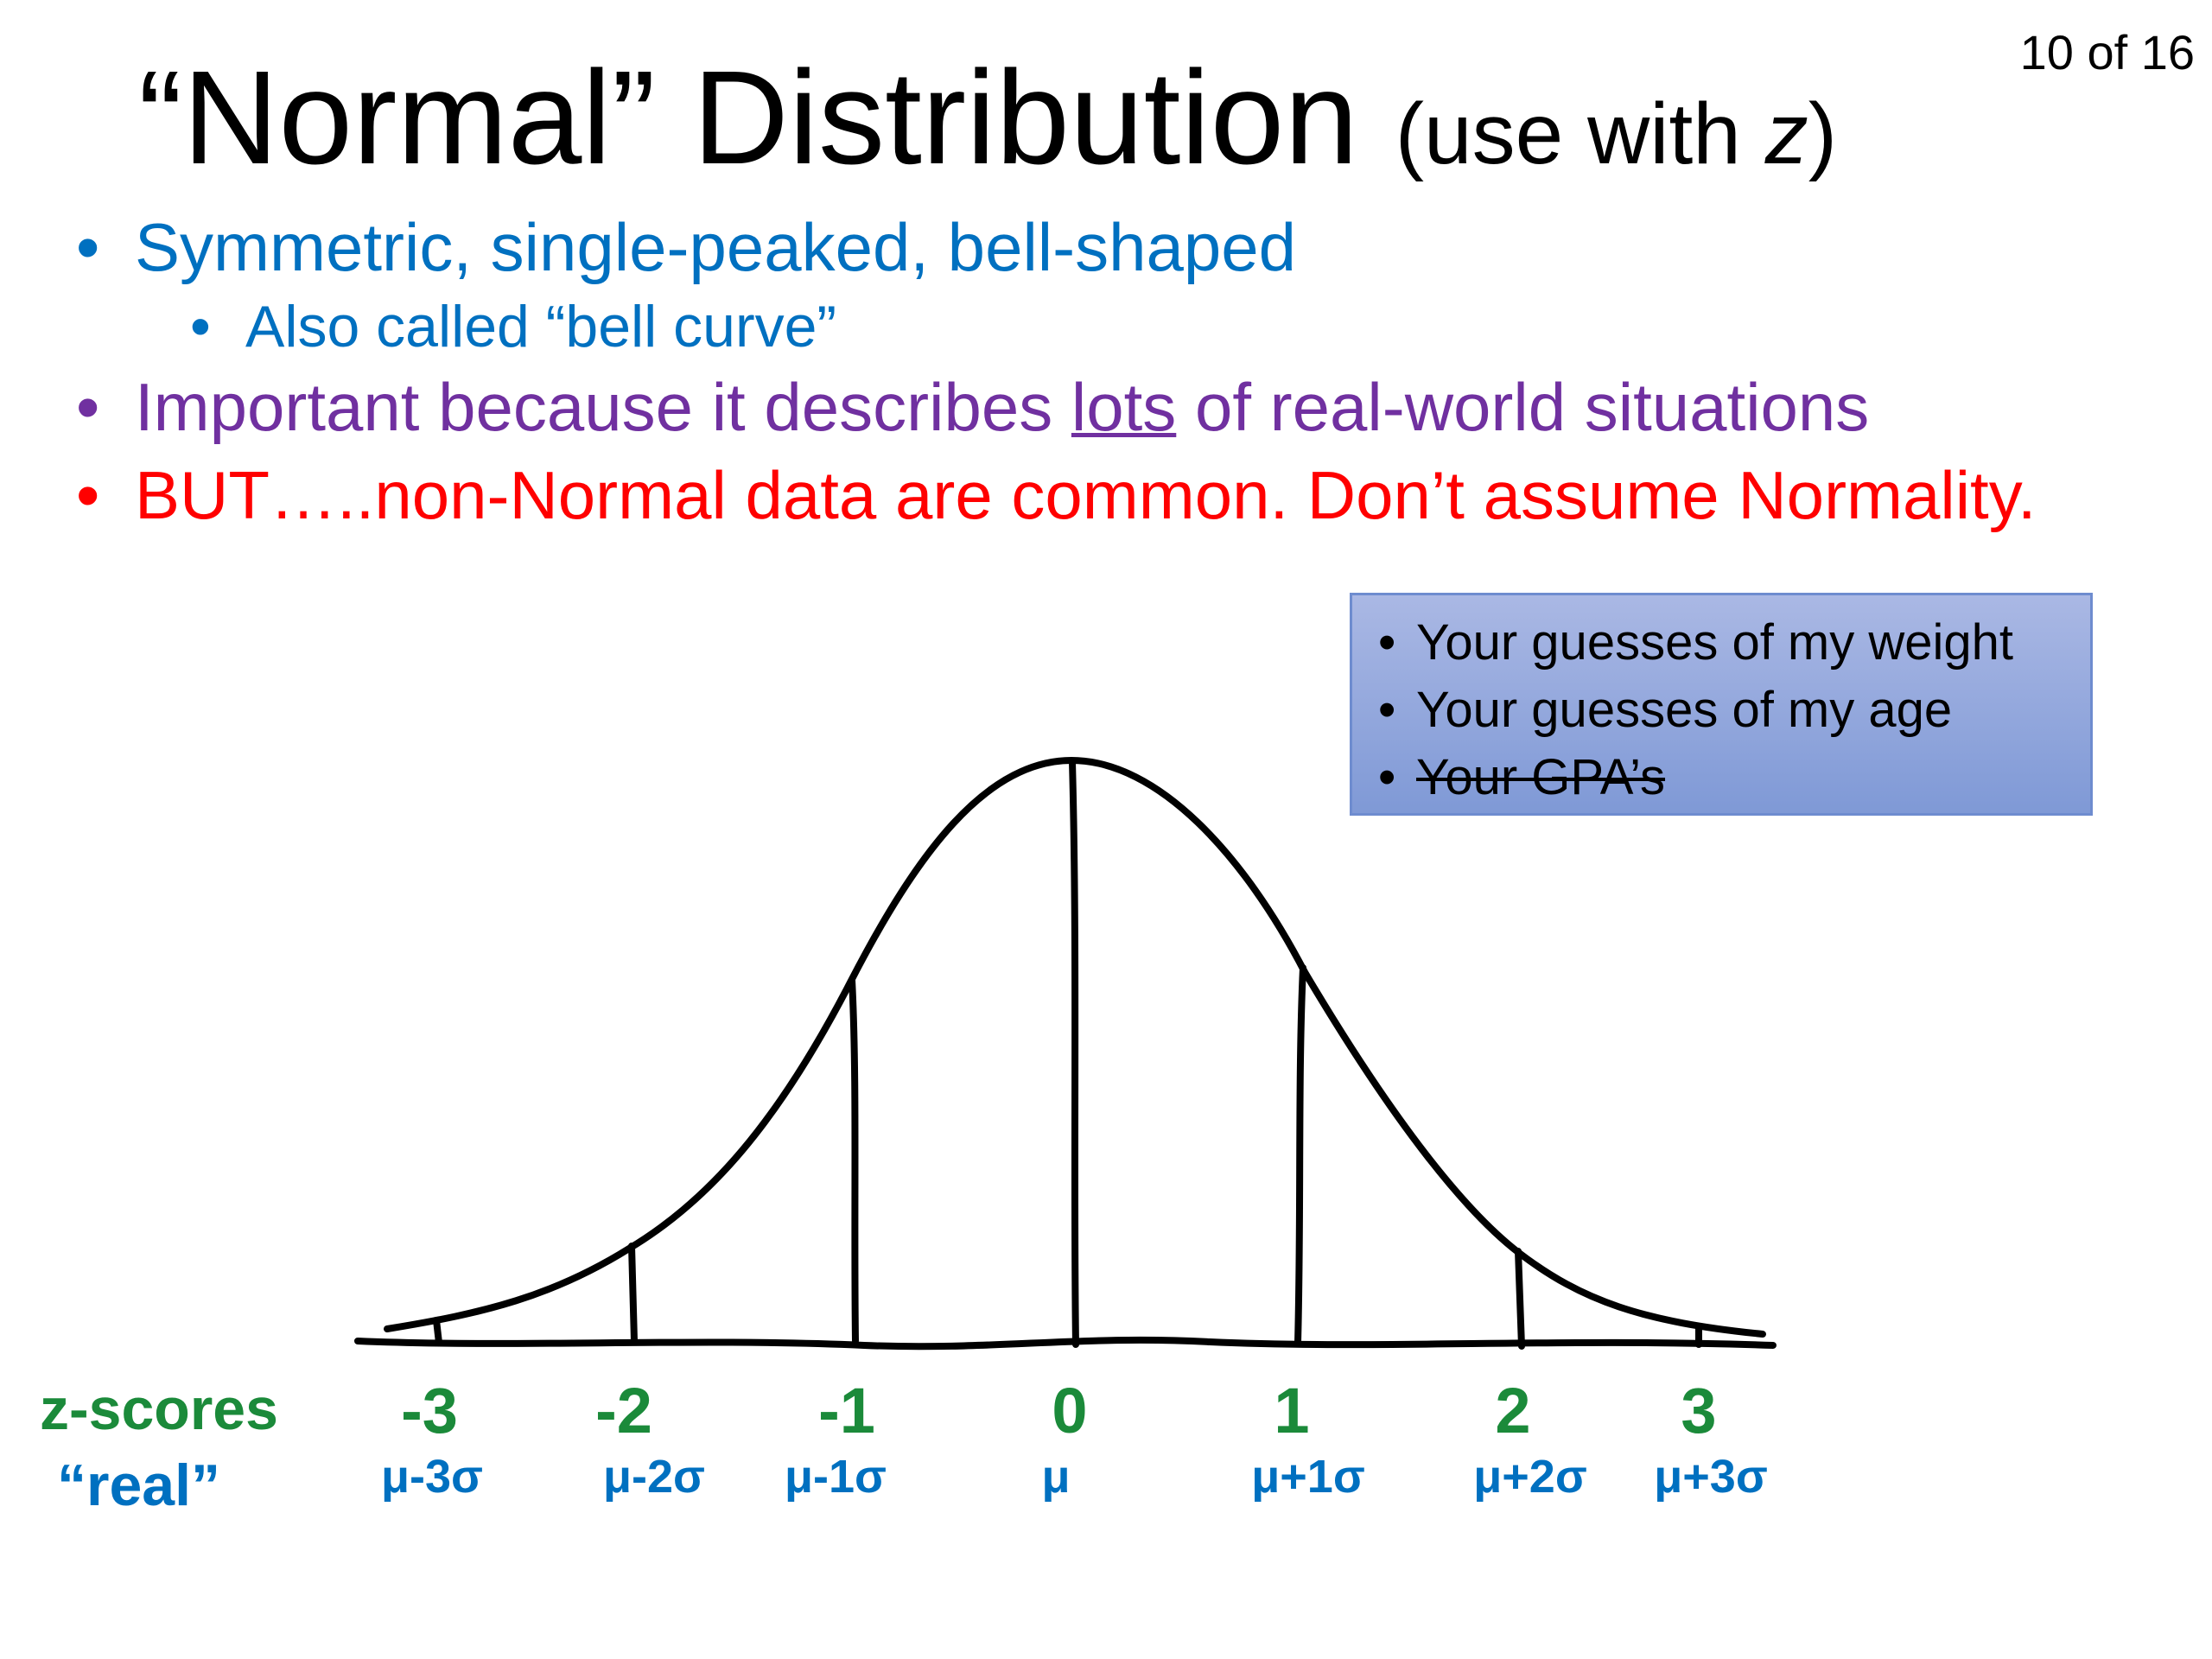 Image resolution: width=2212 pixels, height=1659 pixels. Describe the element at coordinates (1696, 642) in the screenshot. I see `example-weight: • Your guesses of my weight` at that location.